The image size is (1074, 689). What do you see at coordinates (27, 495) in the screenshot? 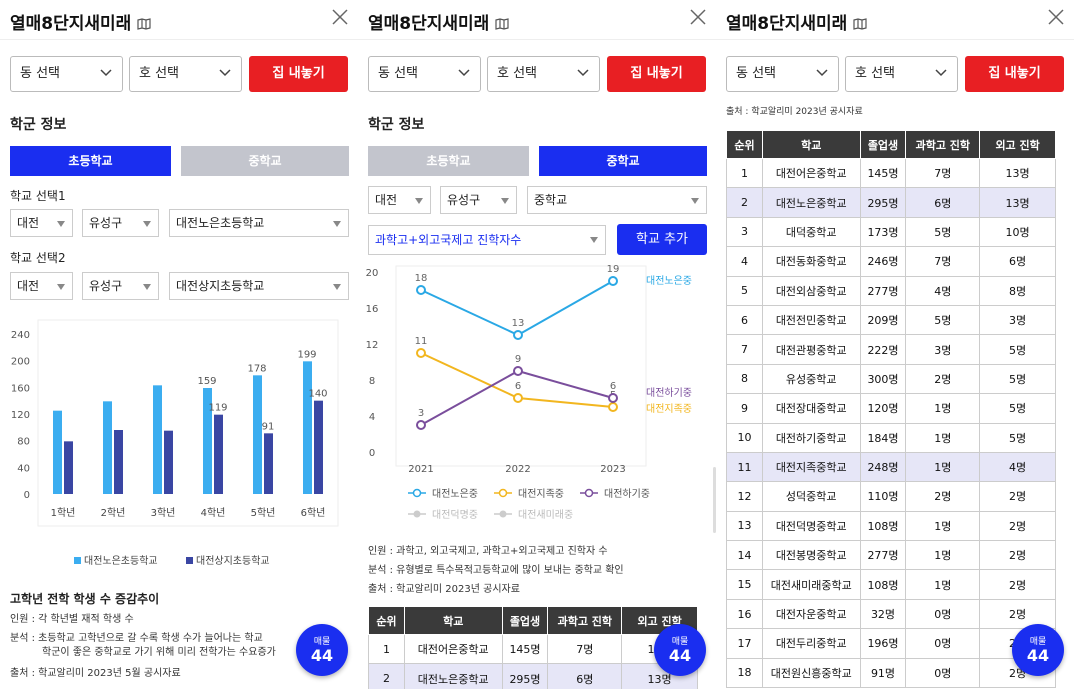
I see `y-tick-label: 0` at bounding box center [27, 495].